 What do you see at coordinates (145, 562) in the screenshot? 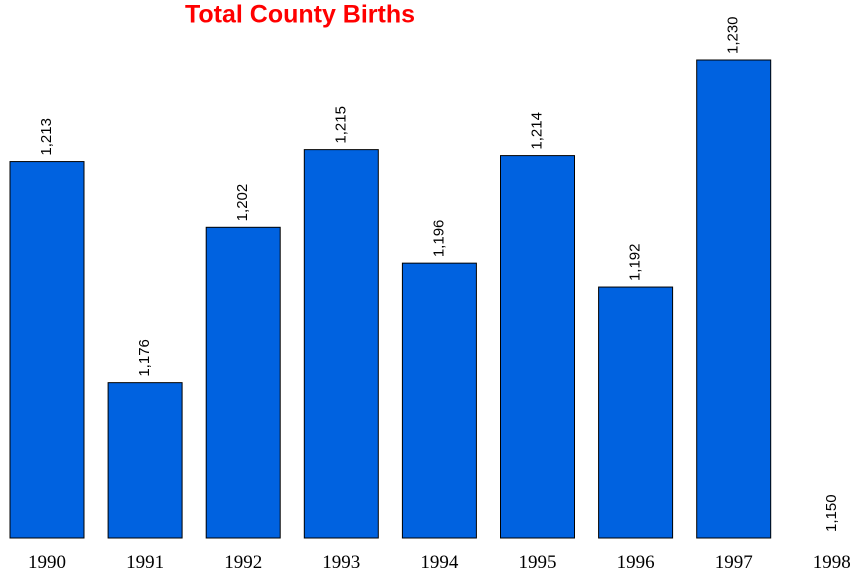
I see `x-tick-label: 1991` at bounding box center [145, 562].